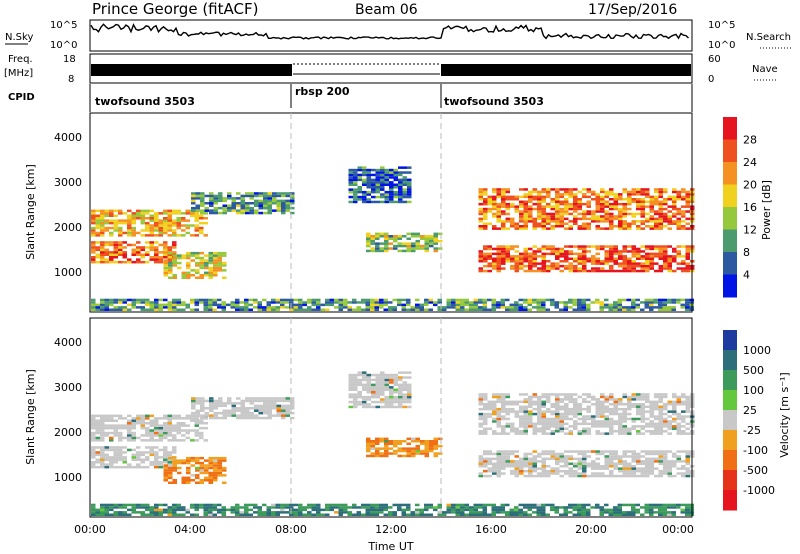  What do you see at coordinates (30, 417) in the screenshot?
I see `velocity-ylabel: Slant Range [km]` at bounding box center [30, 417].